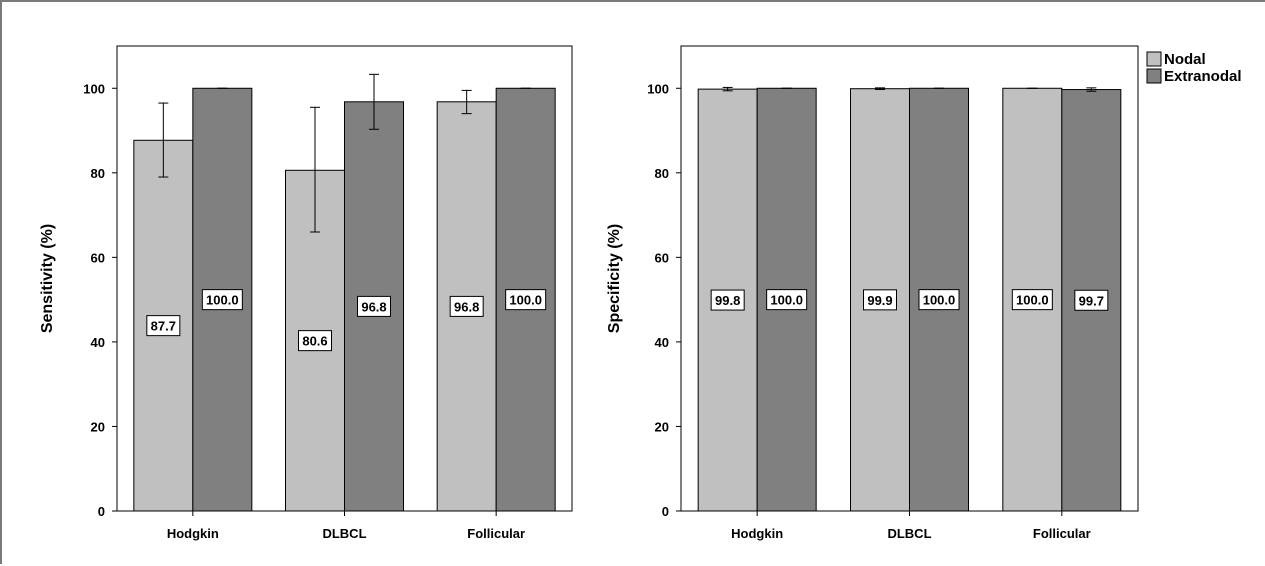  I want to click on value-label-text: 87.7, so click(163, 326).